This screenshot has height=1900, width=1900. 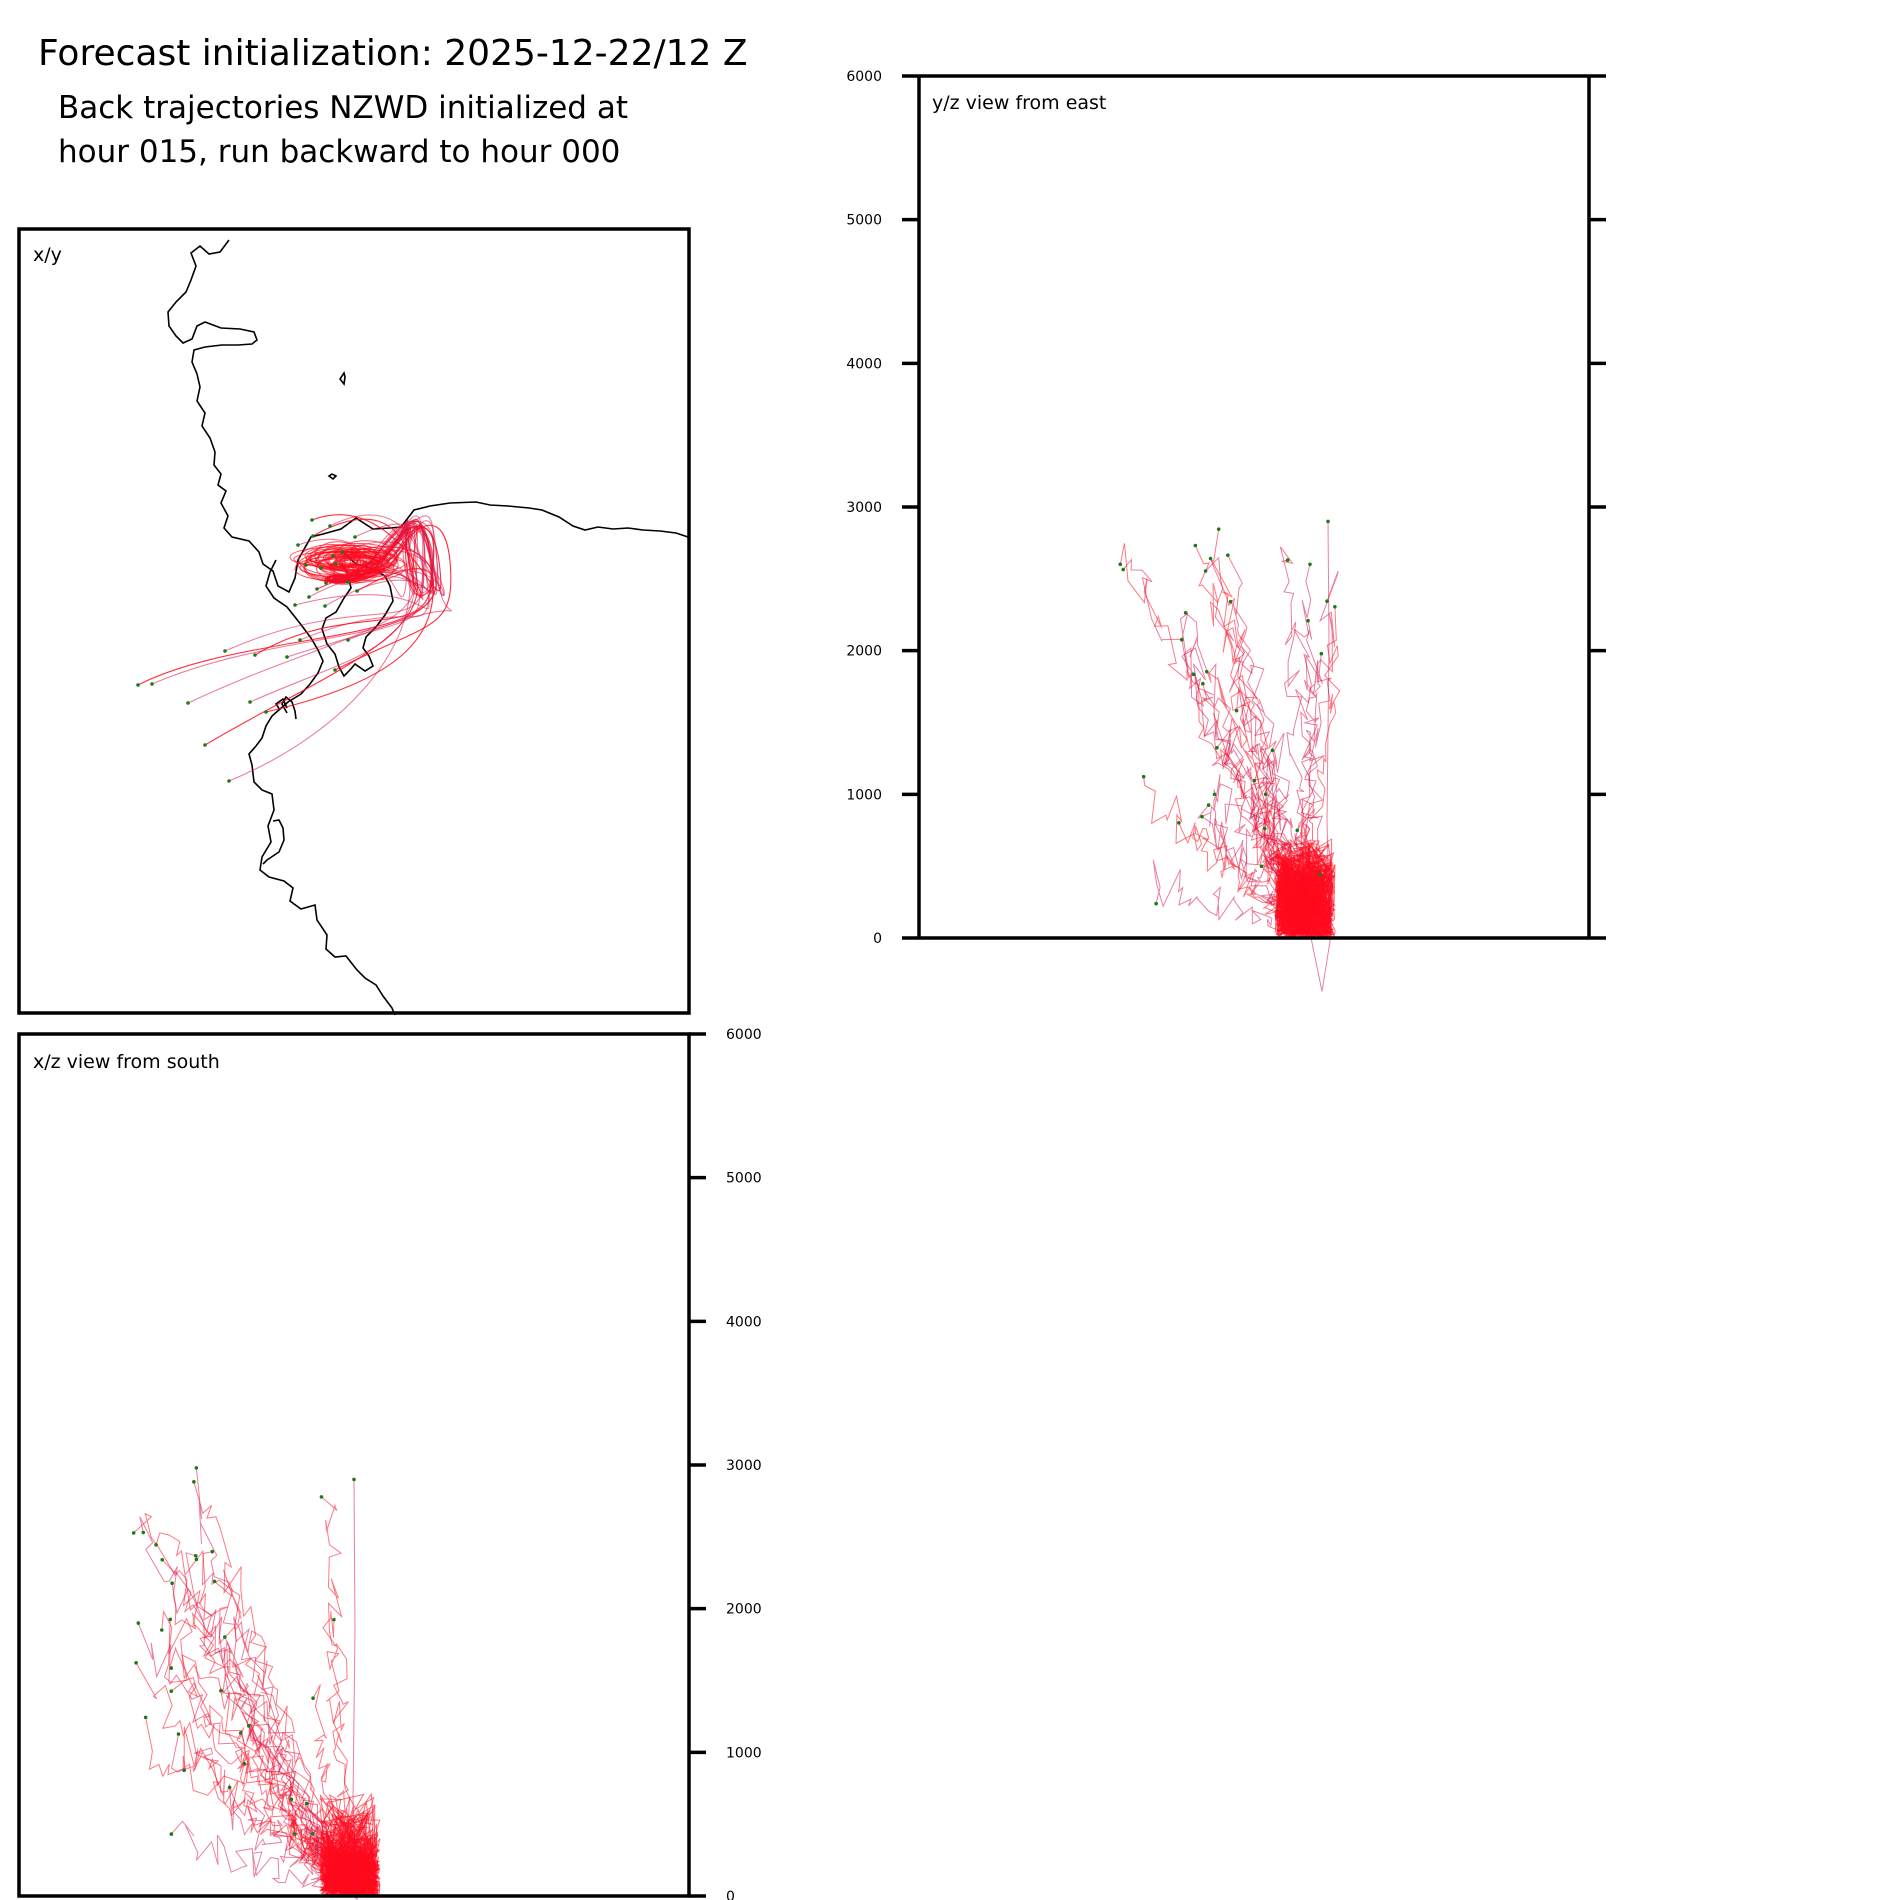 What do you see at coordinates (1019, 103) in the screenshot?
I see `yz-panel-label: y/z view from east` at bounding box center [1019, 103].